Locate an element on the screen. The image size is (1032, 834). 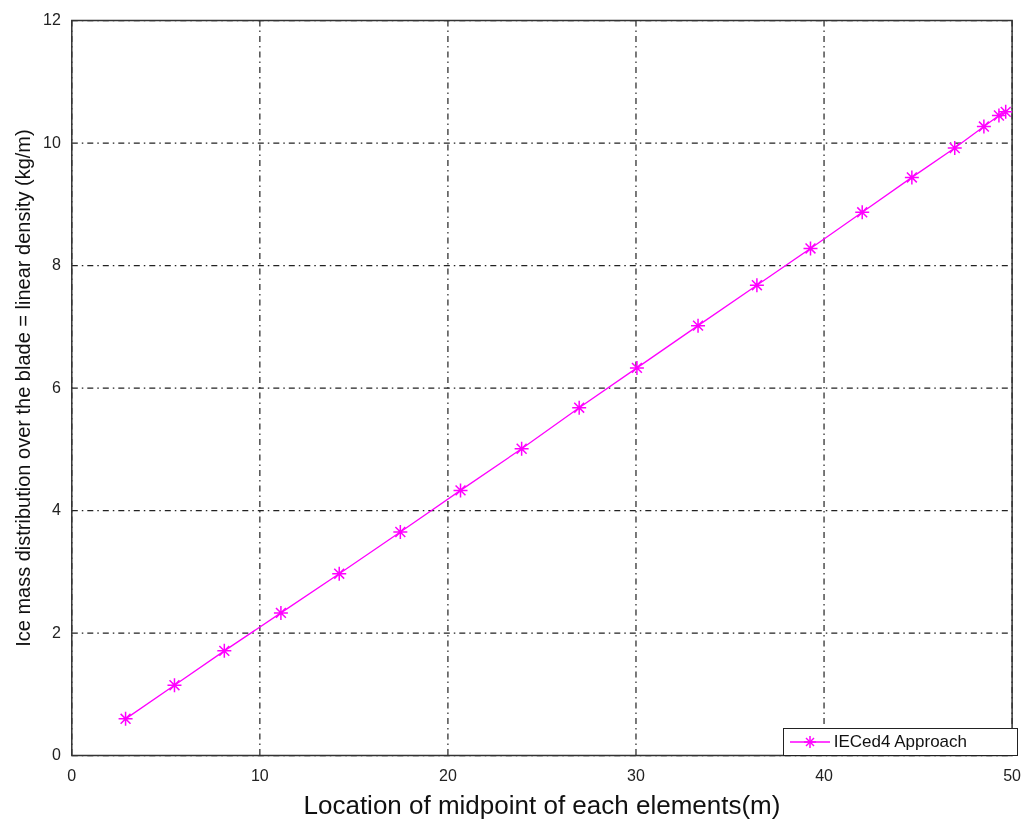
x-tick-label: 20 is located at coordinates (448, 775).